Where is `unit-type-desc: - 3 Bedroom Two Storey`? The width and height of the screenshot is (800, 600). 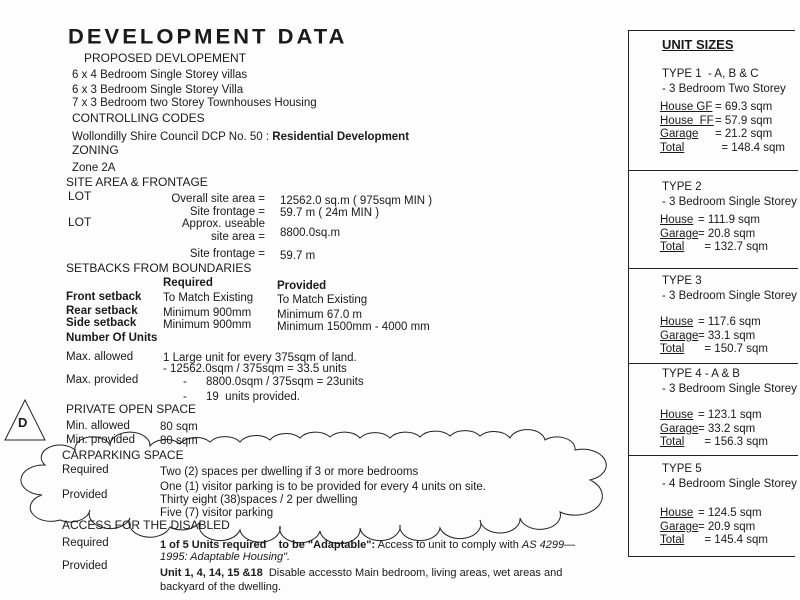
unit-type-desc: - 3 Bedroom Two Storey is located at coordinates (724, 89).